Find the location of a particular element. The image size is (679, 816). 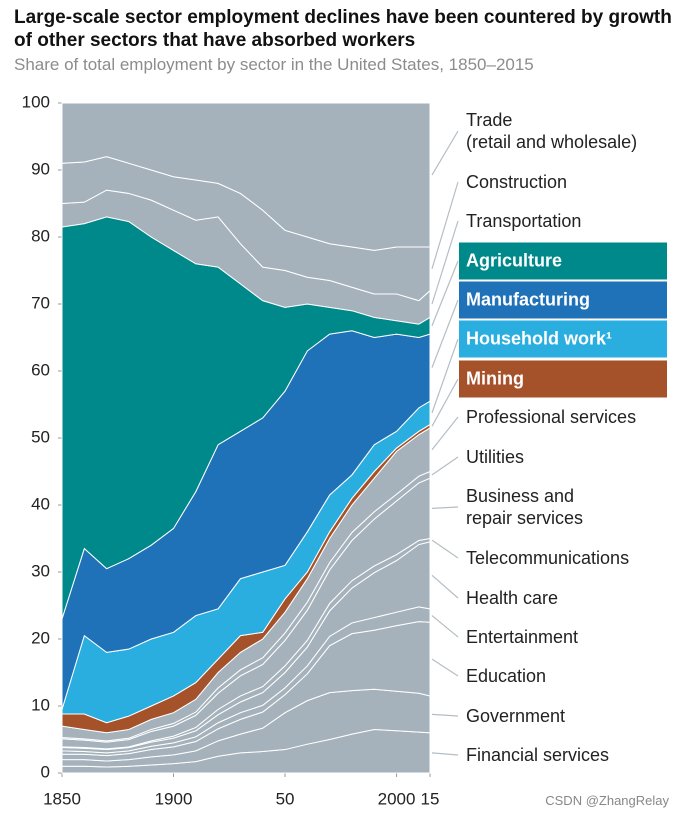

legend-label: Entertainment is located at coordinates (522, 637).